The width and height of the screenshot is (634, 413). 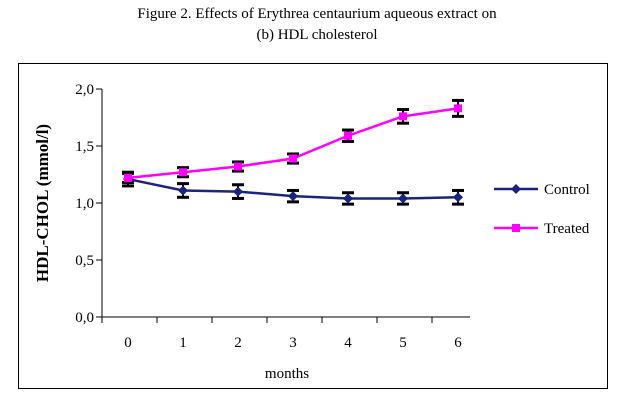 I want to click on legend-label: Treated, so click(x=567, y=229).